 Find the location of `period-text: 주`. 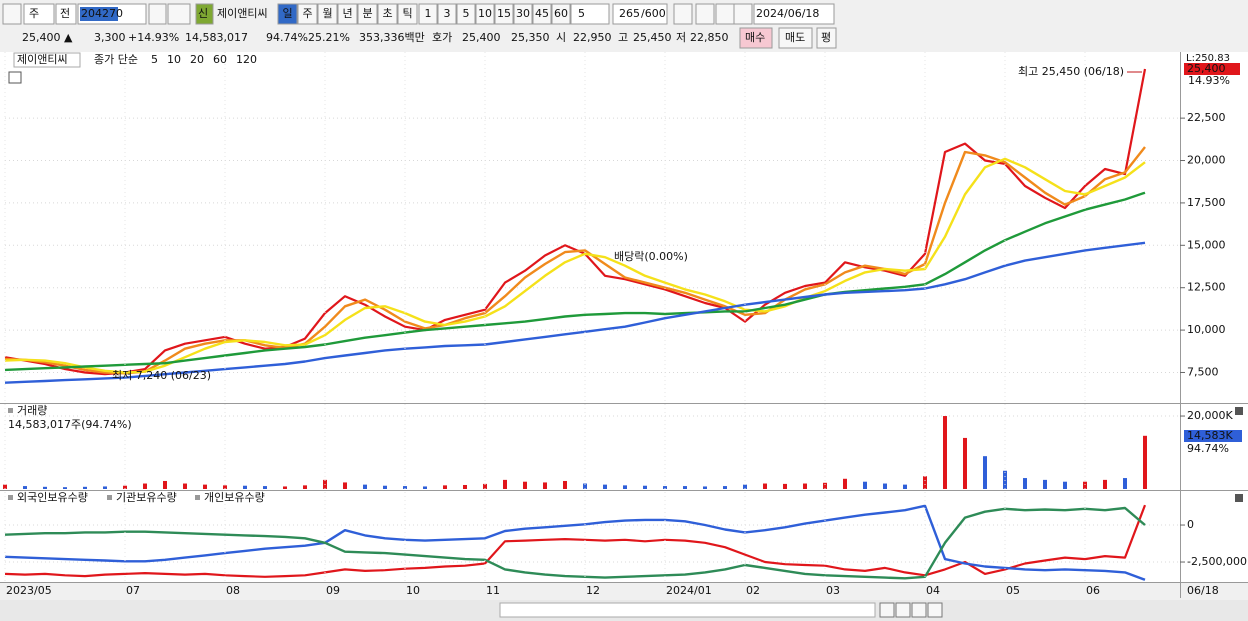

period-text: 주 is located at coordinates (307, 13).